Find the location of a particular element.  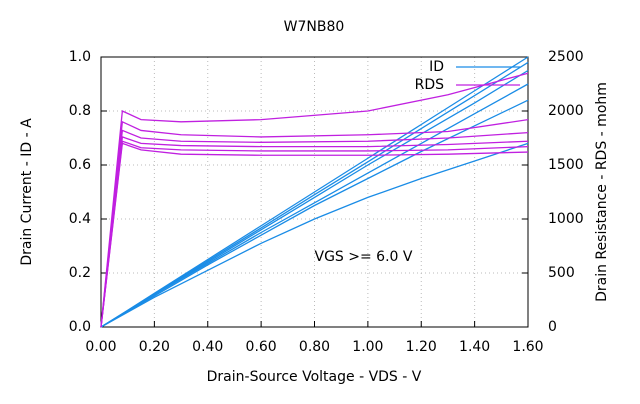

x-tick-label: 0.00 is located at coordinates (100, 347).